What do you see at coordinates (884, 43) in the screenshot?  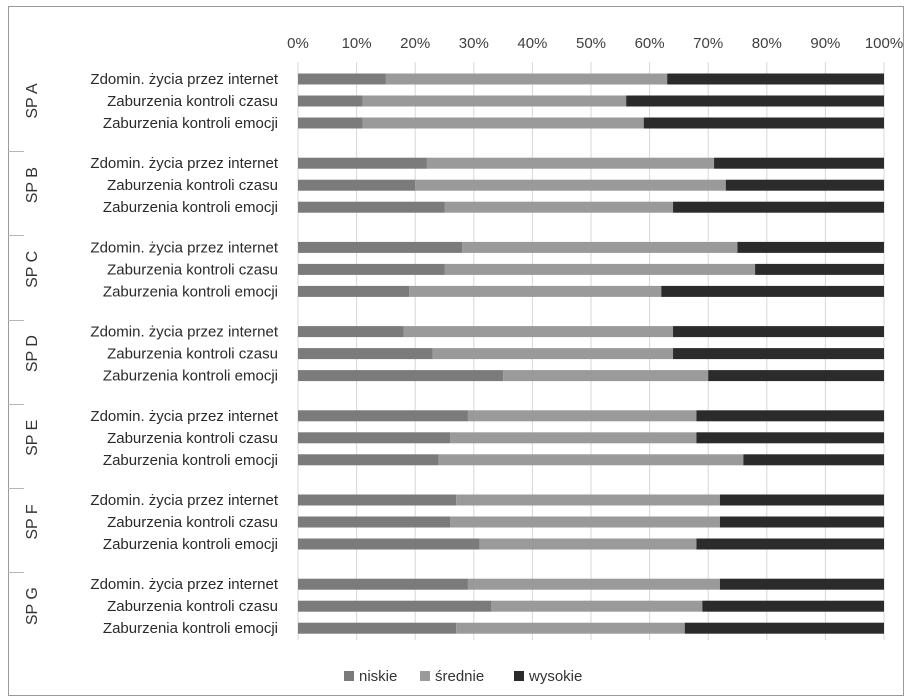 I see `x-tick-label: 100%` at bounding box center [884, 43].